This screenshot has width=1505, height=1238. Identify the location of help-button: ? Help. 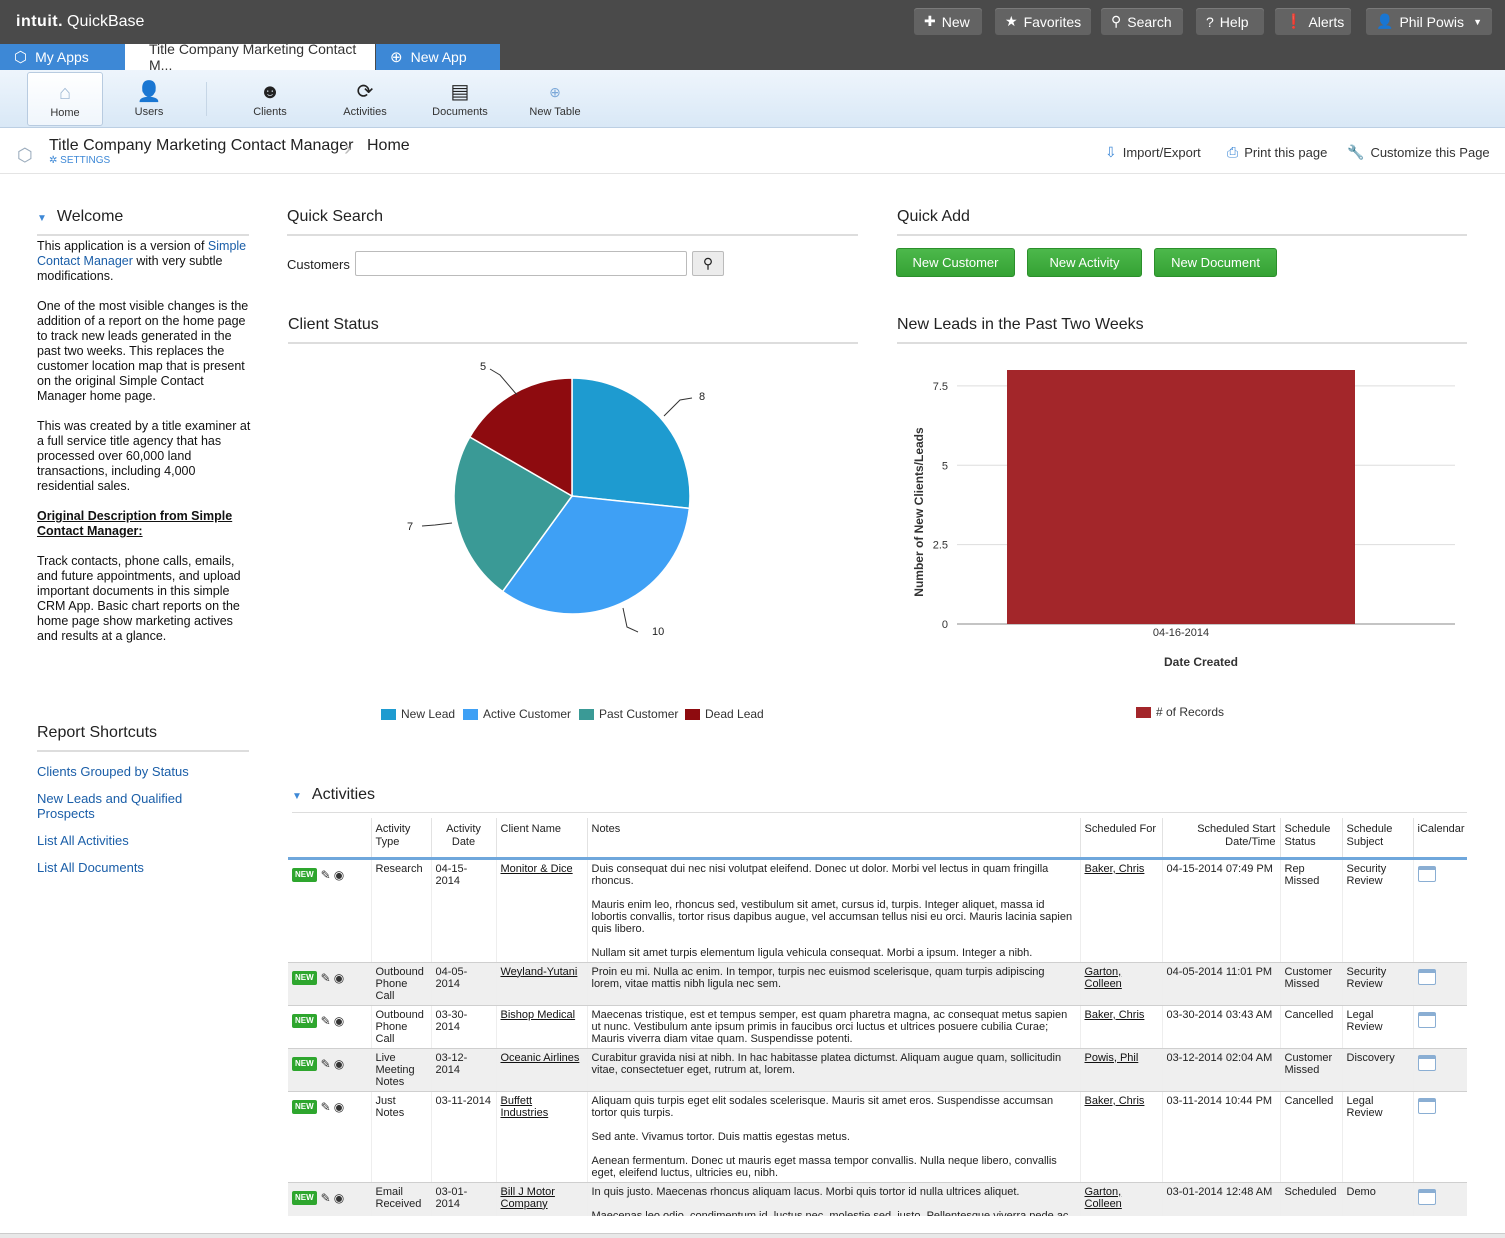
(1230, 21).